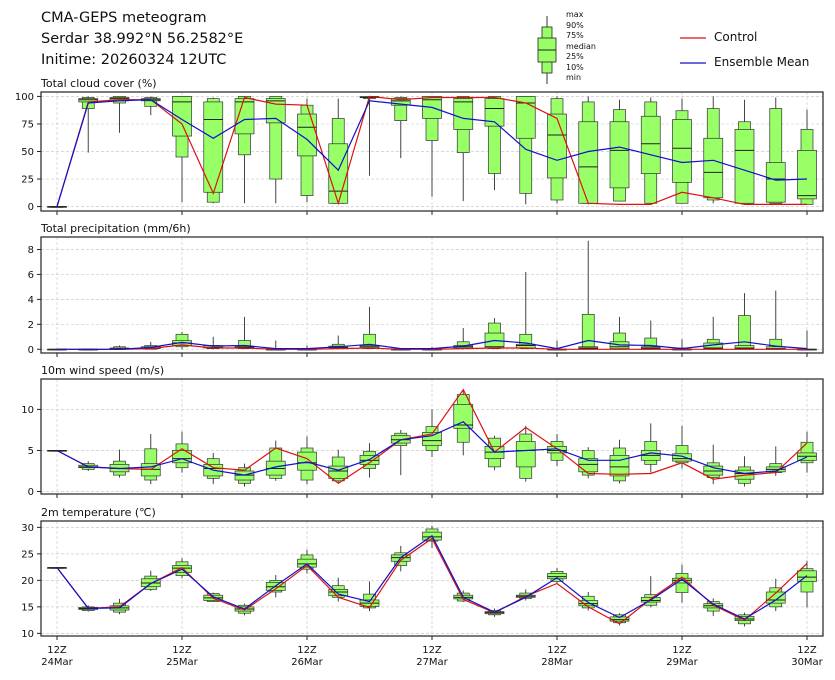 Image resolution: width=835 pixels, height=680 pixels. What do you see at coordinates (115, 228) in the screenshot?
I see `panel-title: Total precipitation (mm/6h)` at bounding box center [115, 228].